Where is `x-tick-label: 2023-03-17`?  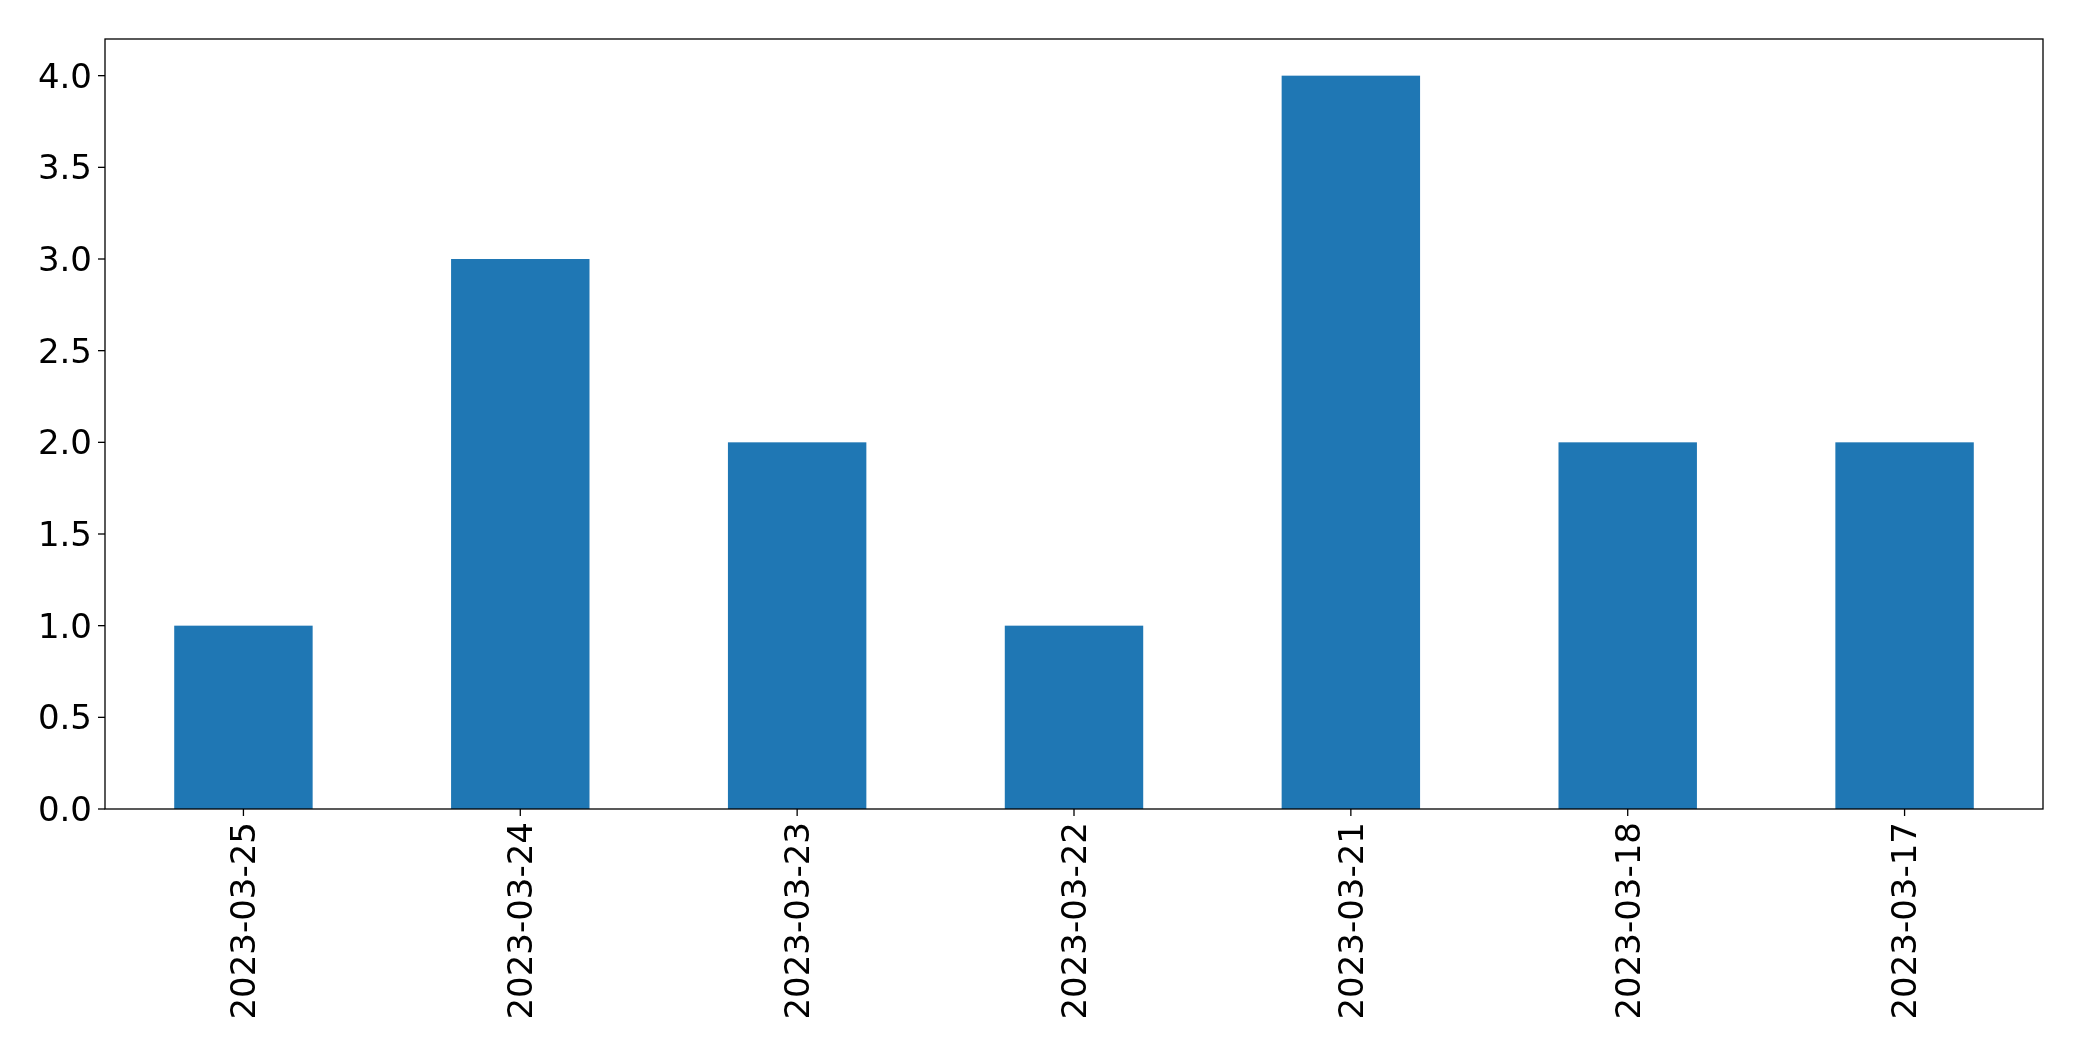
x-tick-label: 2023-03-17 is located at coordinates (1904, 921).